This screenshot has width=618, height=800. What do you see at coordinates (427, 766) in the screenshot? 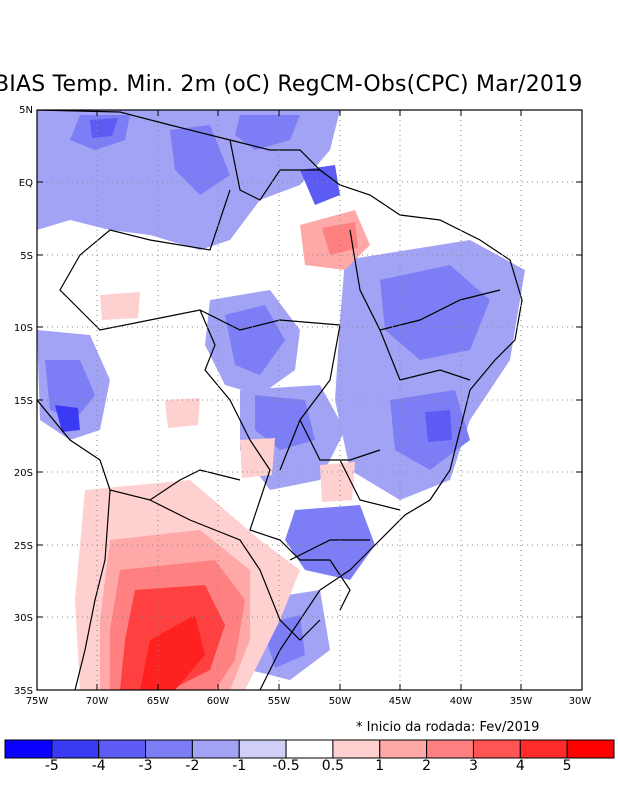
I see `colorbar-label: 2` at bounding box center [427, 766].